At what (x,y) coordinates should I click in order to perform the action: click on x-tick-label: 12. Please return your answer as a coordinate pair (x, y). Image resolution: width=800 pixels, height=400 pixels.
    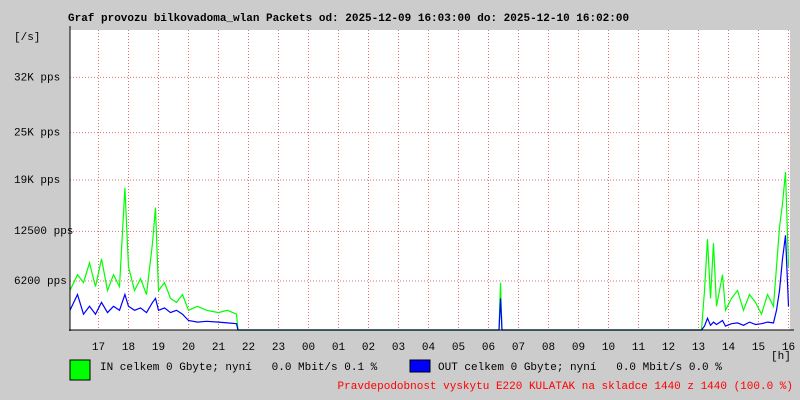
    Looking at the image, I should click on (668, 348).